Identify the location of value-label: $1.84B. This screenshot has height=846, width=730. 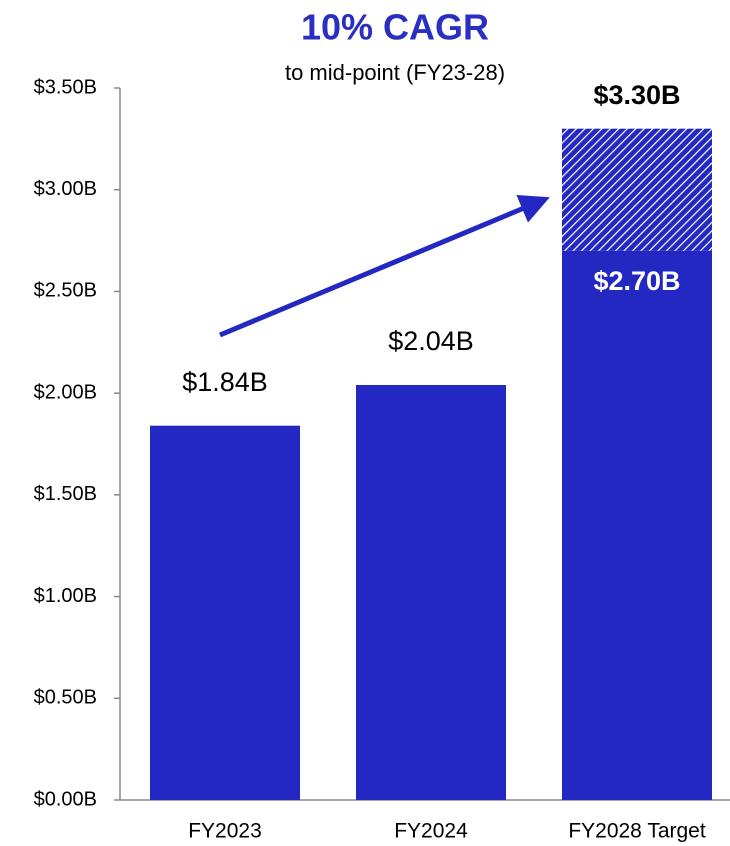
(225, 382).